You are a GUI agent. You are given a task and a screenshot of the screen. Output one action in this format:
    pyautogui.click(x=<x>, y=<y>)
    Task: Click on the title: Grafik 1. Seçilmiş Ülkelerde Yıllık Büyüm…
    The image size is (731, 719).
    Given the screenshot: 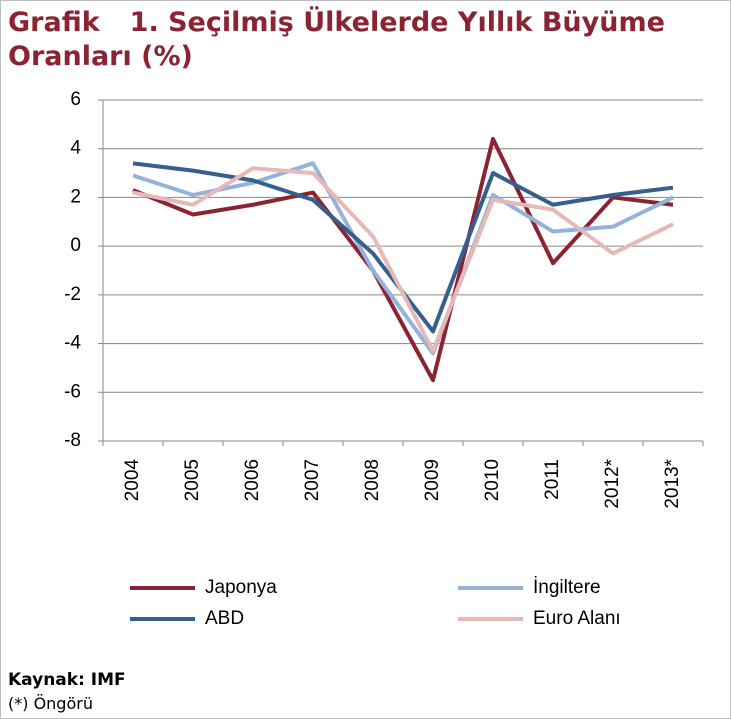 What is the action you would take?
    pyautogui.click(x=348, y=40)
    